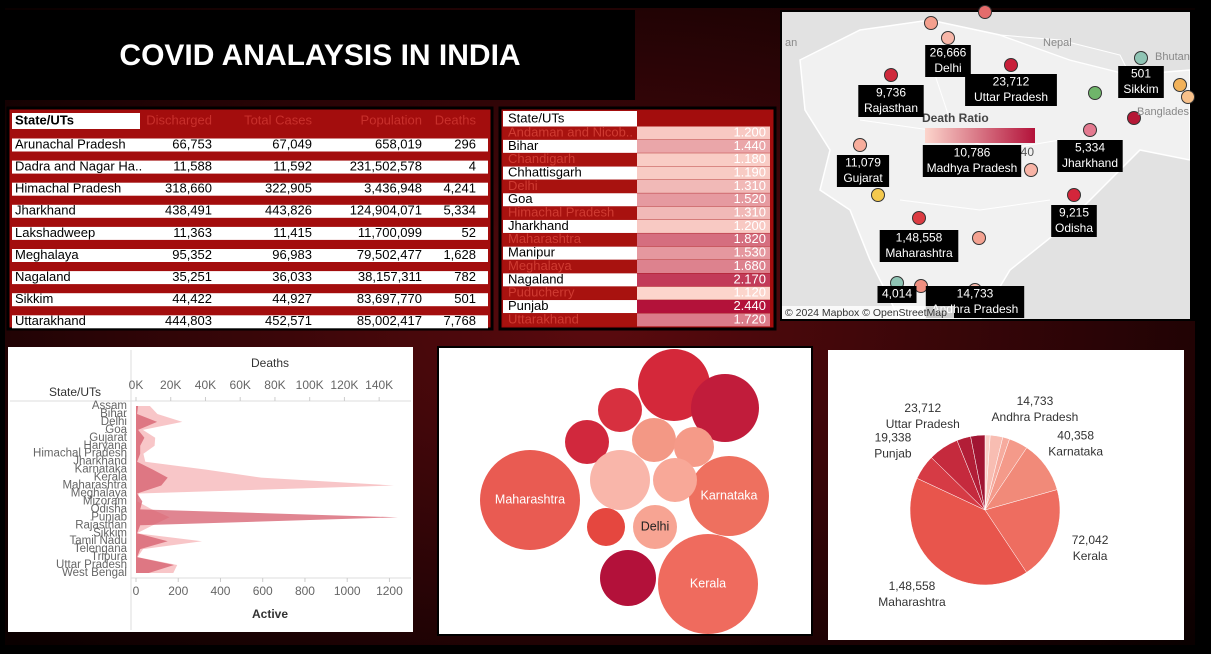  I want to click on x2-tick-label: 600, so click(263, 591).